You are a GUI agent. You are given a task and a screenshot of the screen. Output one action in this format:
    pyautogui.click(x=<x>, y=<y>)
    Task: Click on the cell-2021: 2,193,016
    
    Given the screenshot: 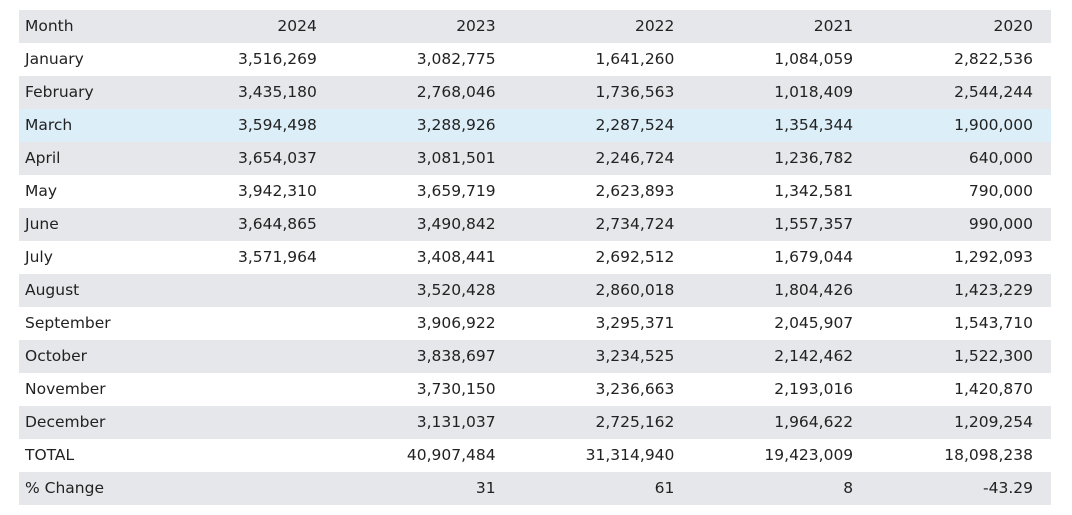 What is the action you would take?
    pyautogui.click(x=814, y=389)
    